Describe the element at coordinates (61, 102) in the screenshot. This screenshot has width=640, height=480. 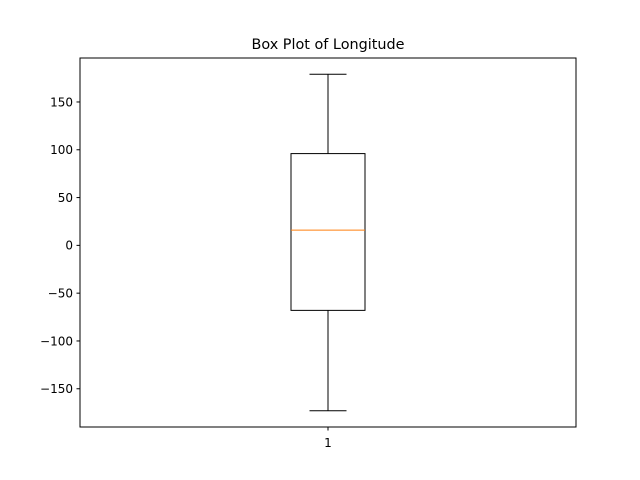
I see `y-tick-label: 150` at that location.